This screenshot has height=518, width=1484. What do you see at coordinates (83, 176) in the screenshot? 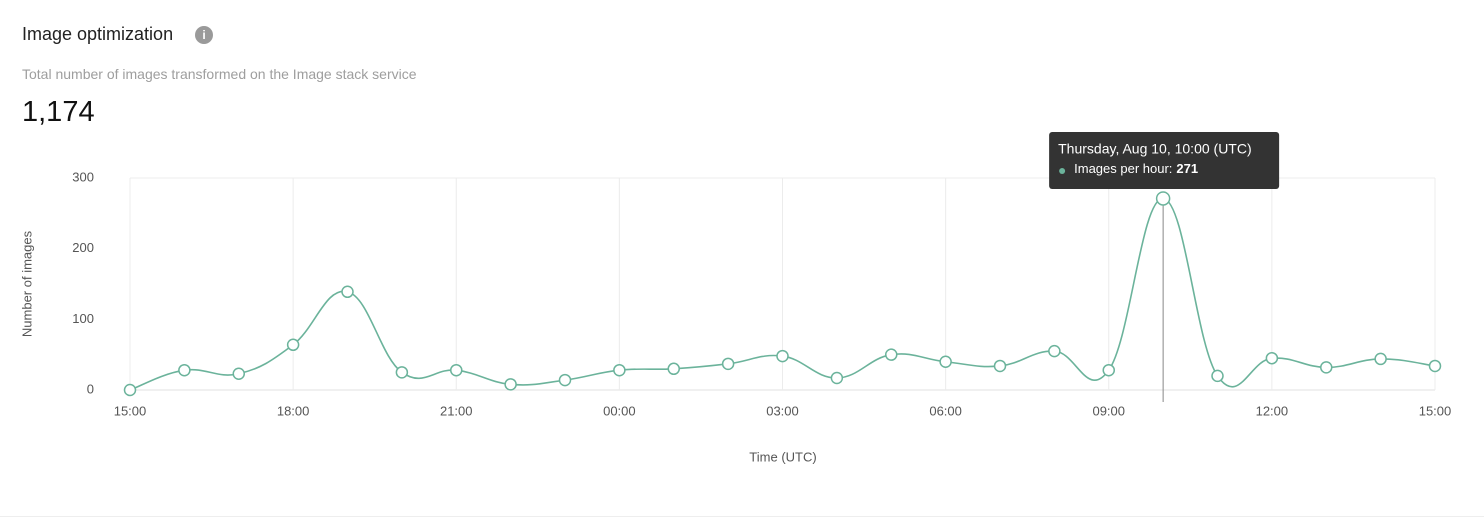
I see `y-tick-label: 300` at bounding box center [83, 176].